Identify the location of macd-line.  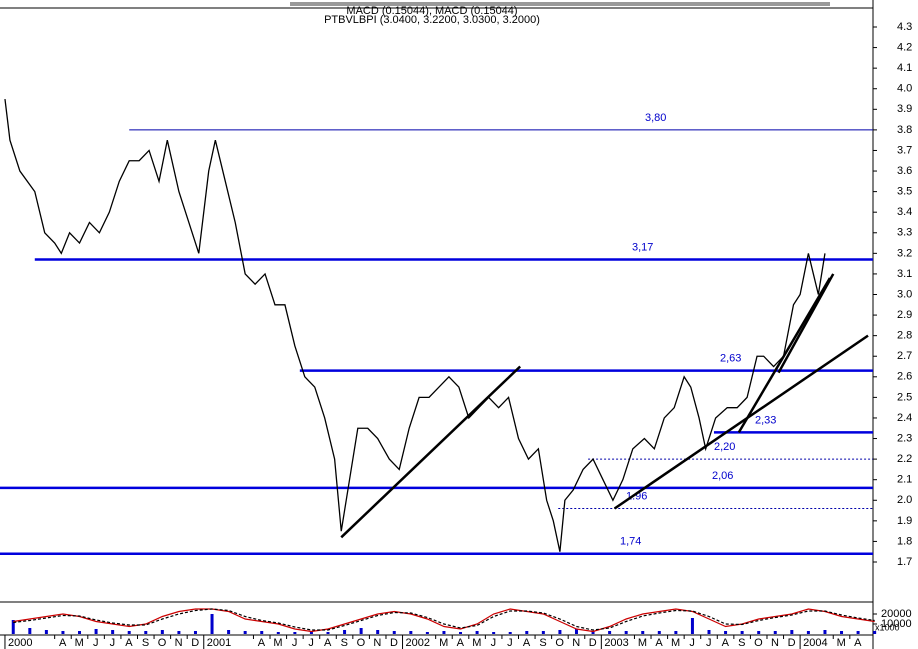
(444, 619).